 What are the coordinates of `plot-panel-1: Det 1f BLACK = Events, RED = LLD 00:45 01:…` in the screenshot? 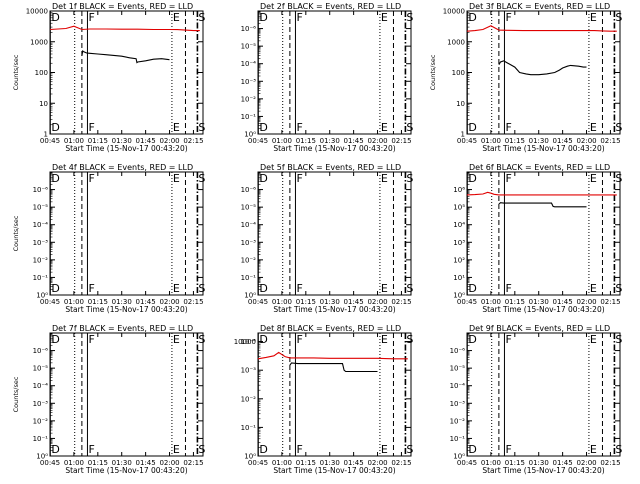 It's located at (108, 77).